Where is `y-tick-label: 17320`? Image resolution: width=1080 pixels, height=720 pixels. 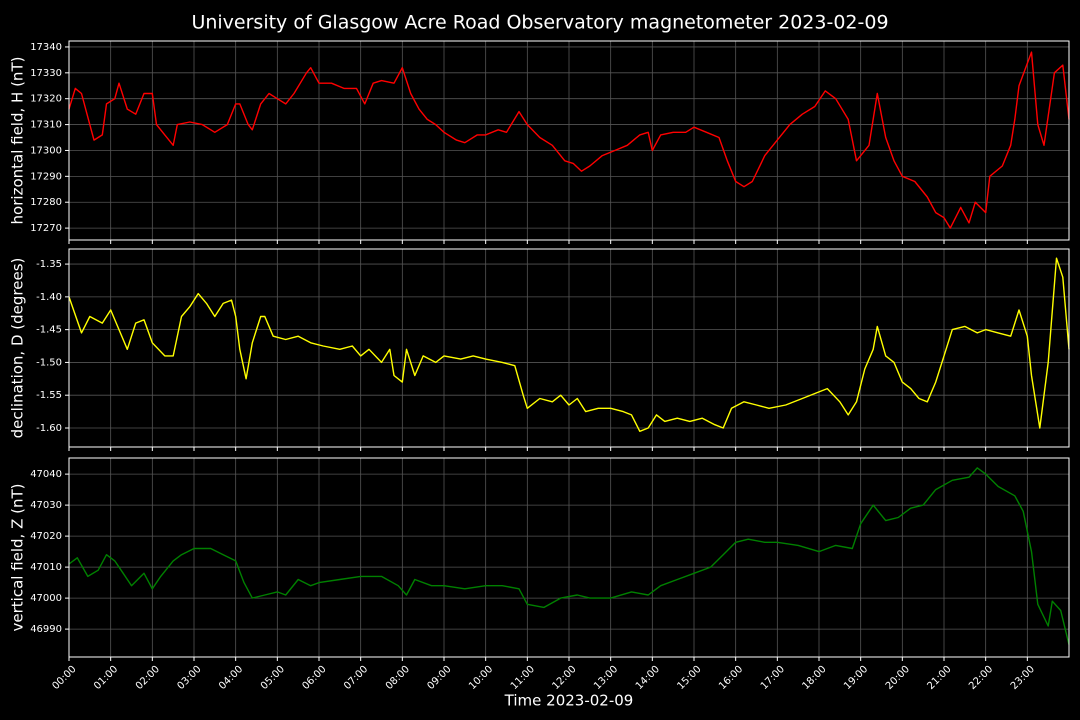
y-tick-label: 17320 is located at coordinates (46, 99).